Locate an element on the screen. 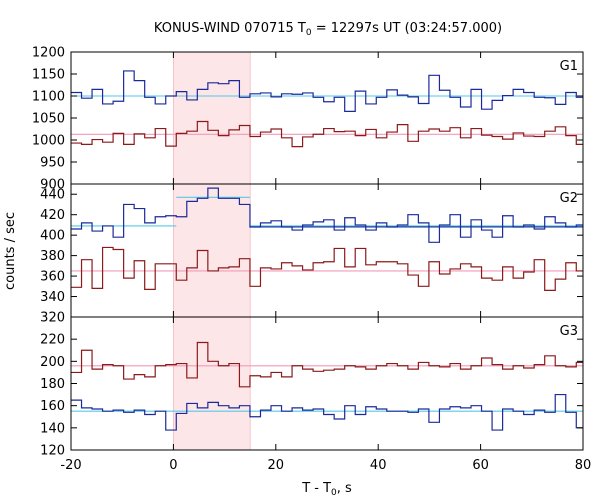  x-tick-label: 60 is located at coordinates (480, 465).